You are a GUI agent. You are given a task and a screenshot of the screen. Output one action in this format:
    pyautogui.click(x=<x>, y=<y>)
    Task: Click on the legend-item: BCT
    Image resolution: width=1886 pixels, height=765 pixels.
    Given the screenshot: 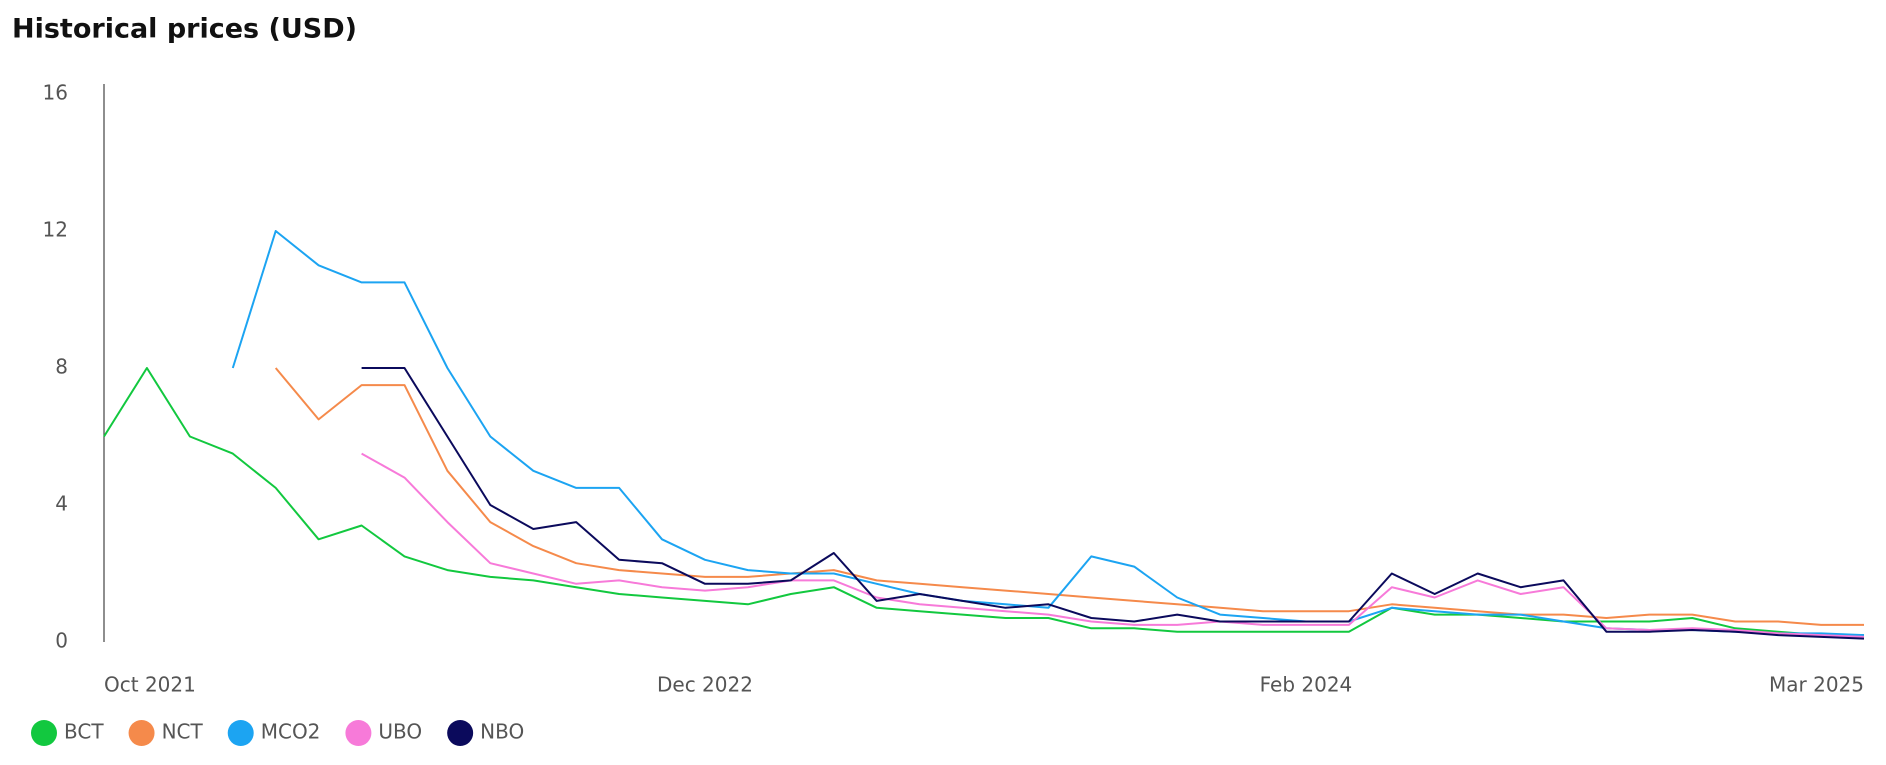 What is the action you would take?
    pyautogui.click(x=67, y=733)
    